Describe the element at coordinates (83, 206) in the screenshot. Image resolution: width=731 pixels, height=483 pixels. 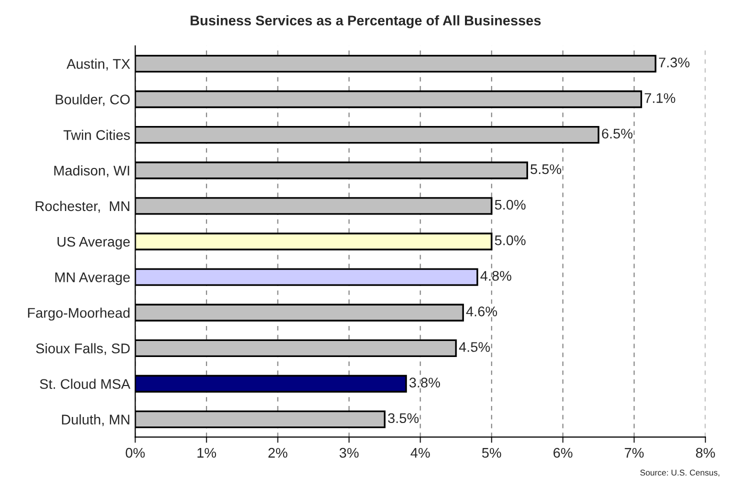
I see `y-tick-label: Rochester, MN` at that location.